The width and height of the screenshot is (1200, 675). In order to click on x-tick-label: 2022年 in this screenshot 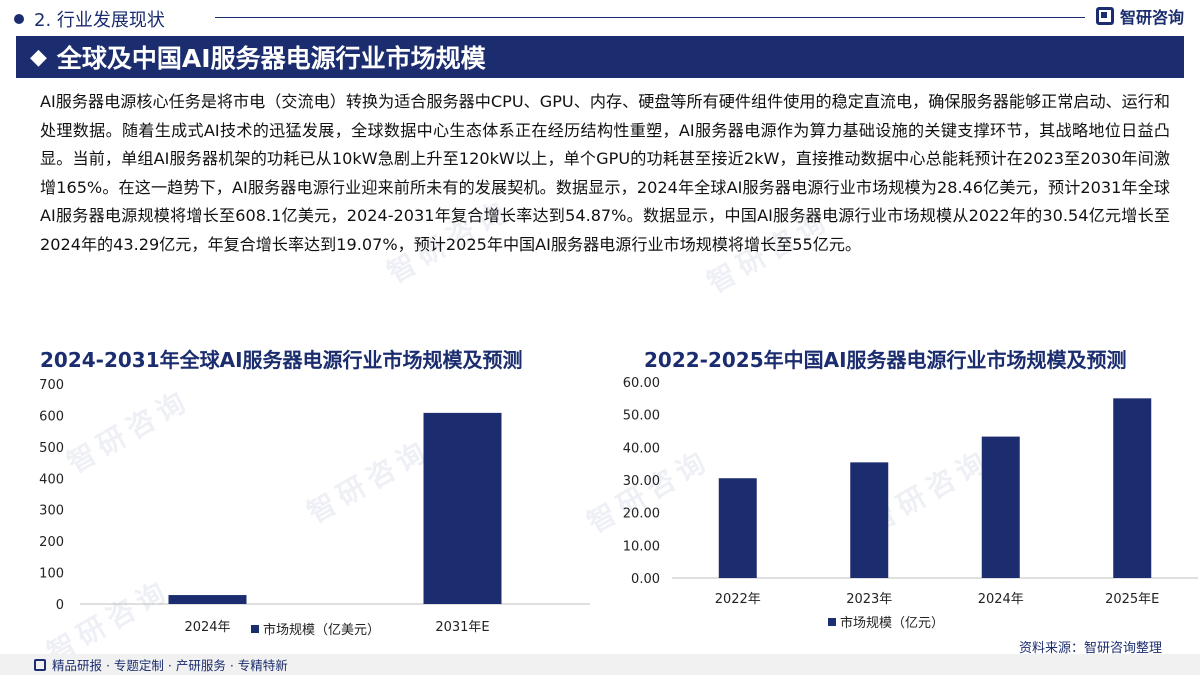, I will do `click(738, 599)`.